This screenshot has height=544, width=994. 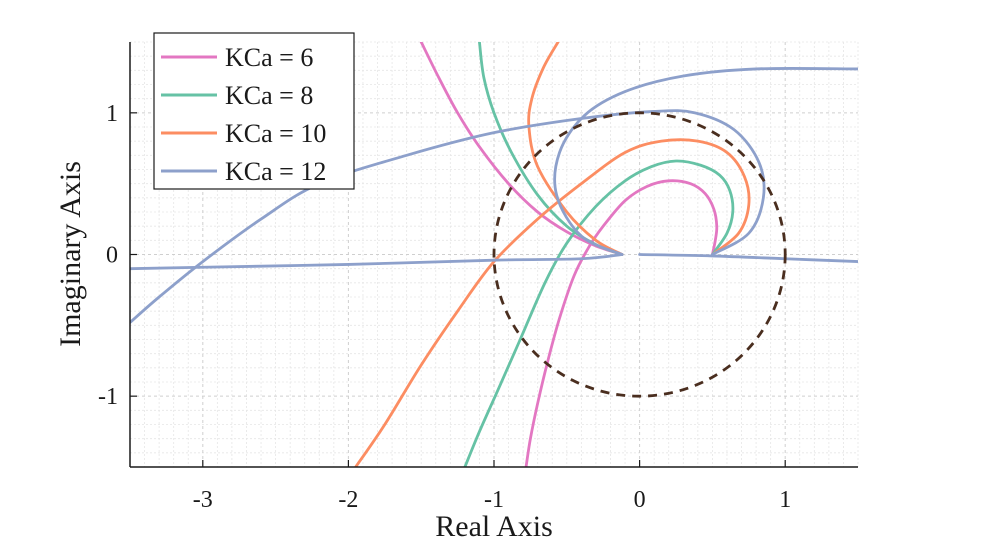 What do you see at coordinates (275, 171) in the screenshot?
I see `legend-label-kca-12: KCa = 12` at bounding box center [275, 171].